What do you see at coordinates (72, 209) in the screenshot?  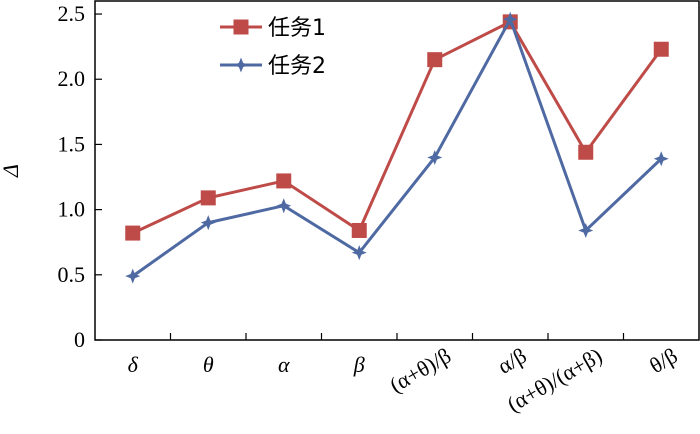 I see `y-tick-label: 1.0` at bounding box center [72, 209].